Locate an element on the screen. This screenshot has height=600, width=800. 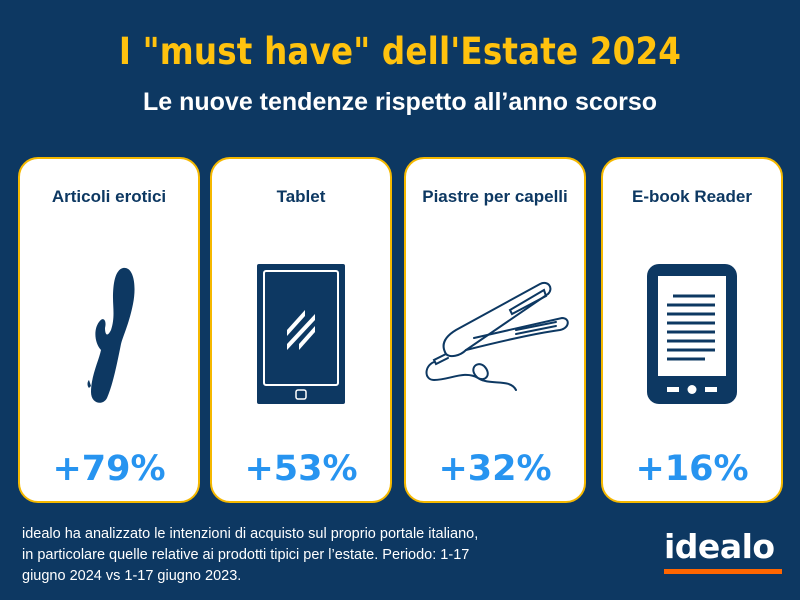
card-tablet: Tablet +53% is located at coordinates (301, 330).